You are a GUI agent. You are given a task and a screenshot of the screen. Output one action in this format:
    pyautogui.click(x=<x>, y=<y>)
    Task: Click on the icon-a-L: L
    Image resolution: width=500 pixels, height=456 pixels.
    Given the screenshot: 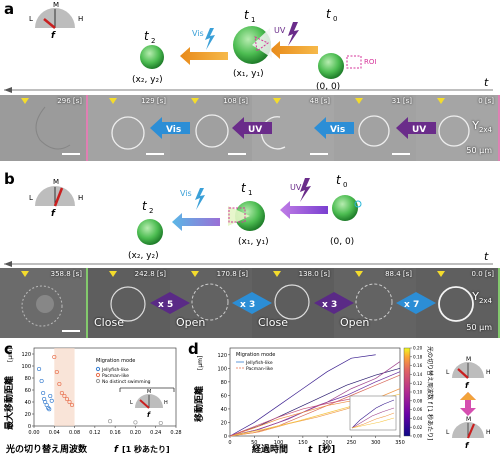 What is the action you would take?
    pyautogui.click(x=31, y=19)
    